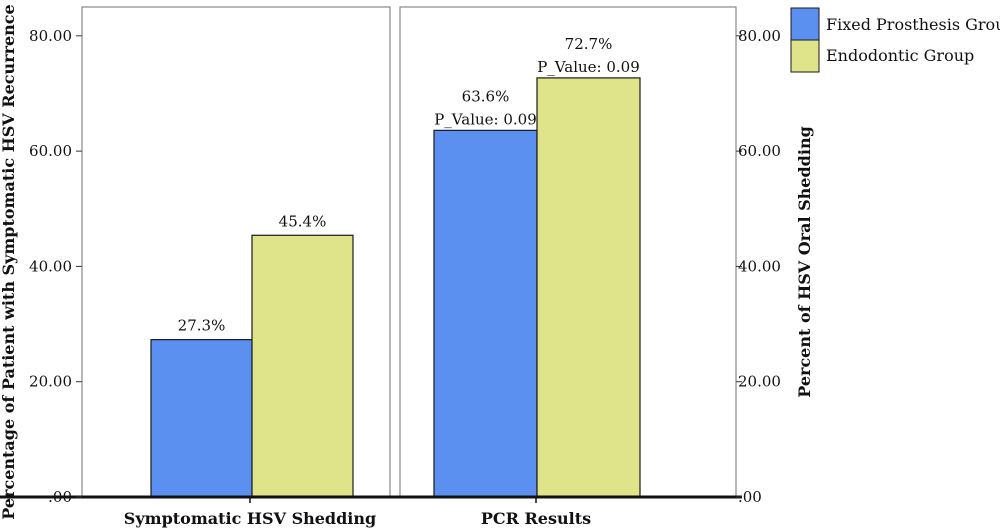 Image resolution: width=1000 pixels, height=529 pixels. I want to click on legend-swatch-endodontic, so click(805, 56).